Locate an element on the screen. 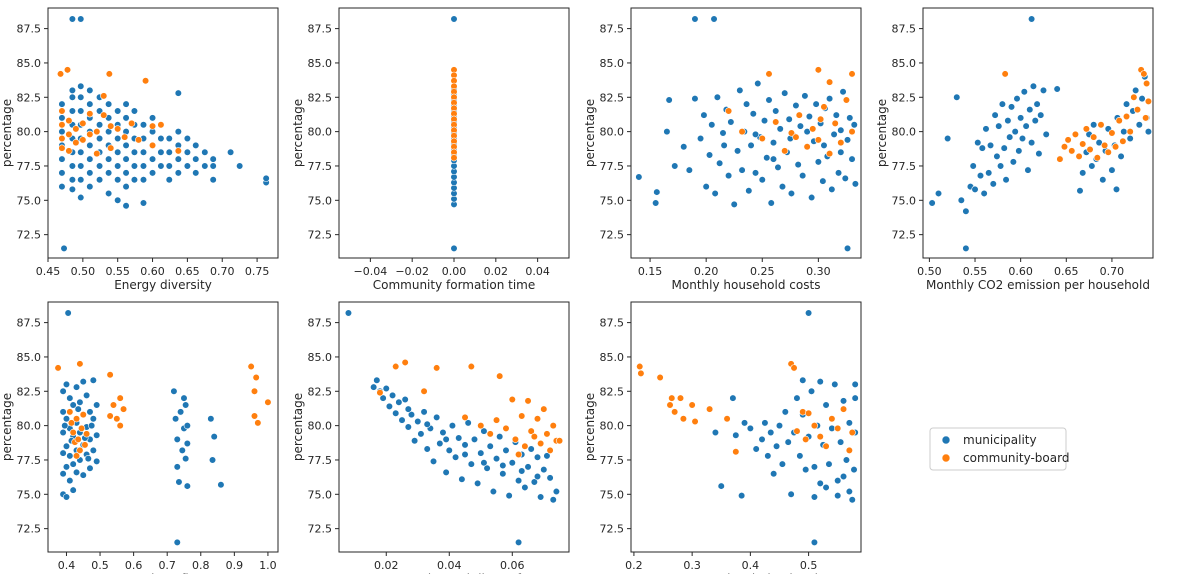  x-tick-label: 0.20 is located at coordinates (706, 271).